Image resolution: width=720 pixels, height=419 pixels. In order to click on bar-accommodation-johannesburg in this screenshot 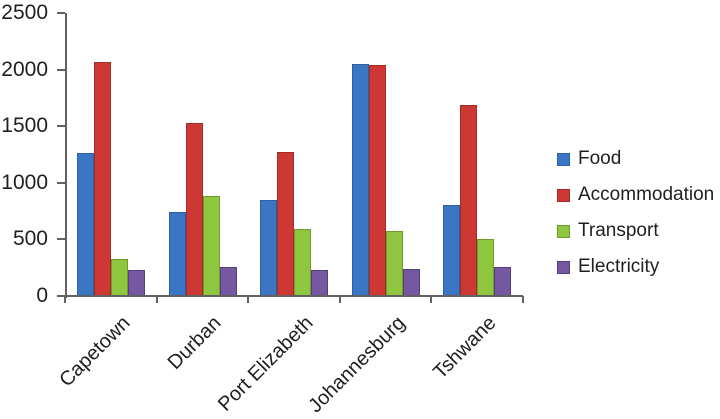, I will do `click(377, 180)`.